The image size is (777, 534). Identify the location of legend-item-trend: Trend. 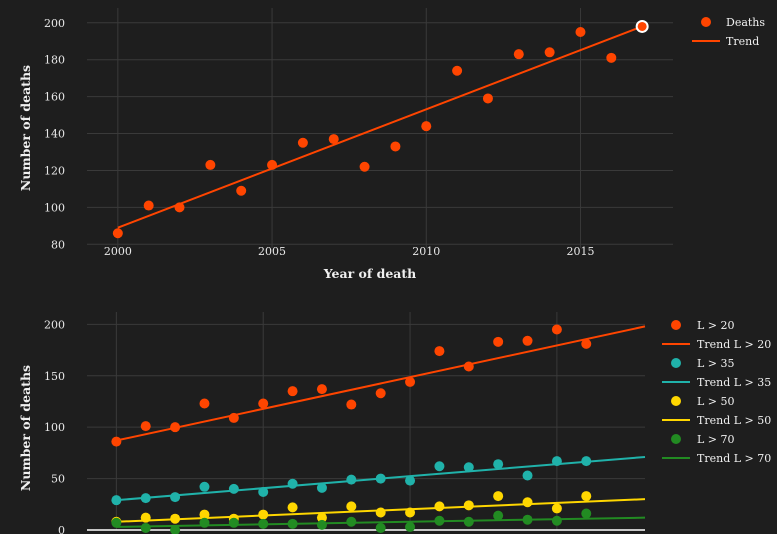
(725, 41).